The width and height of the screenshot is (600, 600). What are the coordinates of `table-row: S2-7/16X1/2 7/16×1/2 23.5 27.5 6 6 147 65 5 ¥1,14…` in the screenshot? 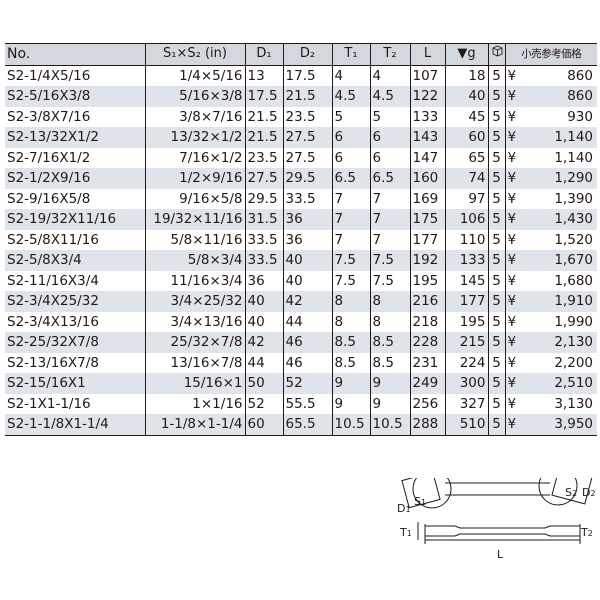 It's located at (301, 157).